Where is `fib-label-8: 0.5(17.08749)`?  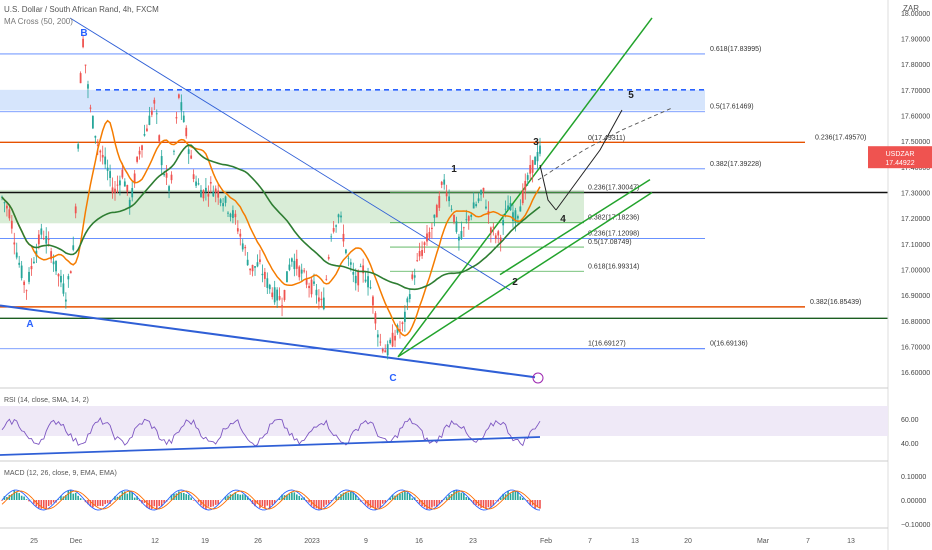 fib-label-8: 0.5(17.08749) is located at coordinates (610, 242).